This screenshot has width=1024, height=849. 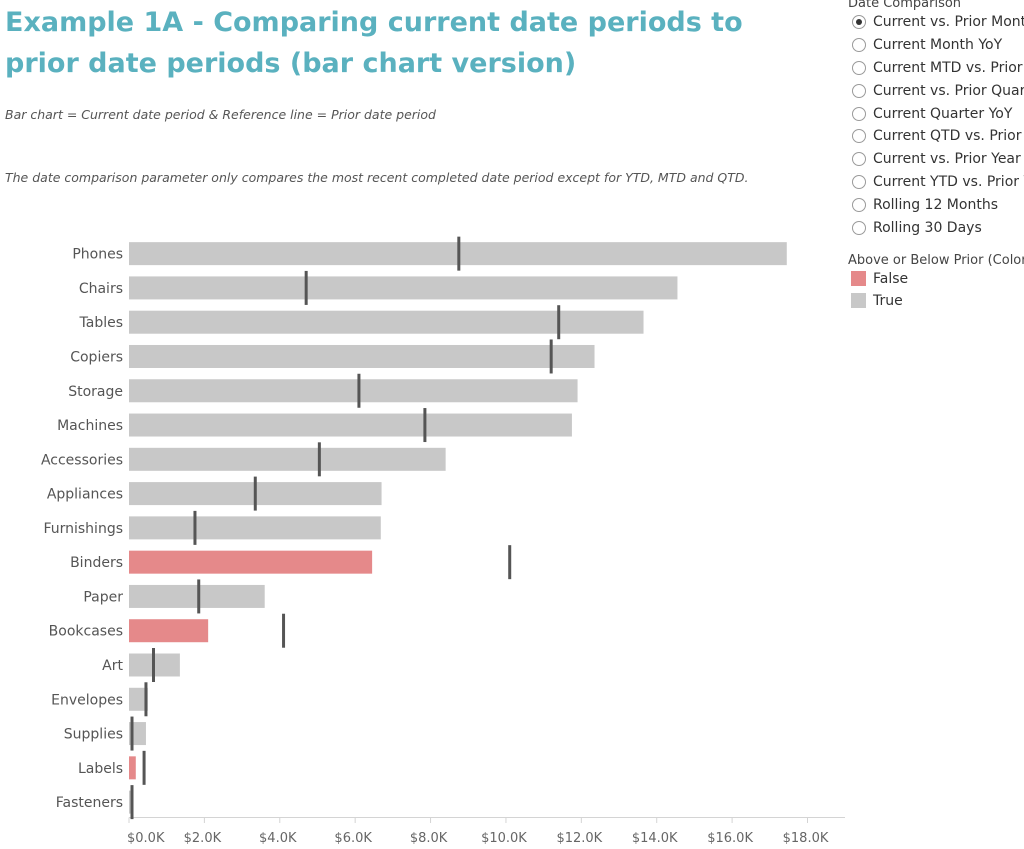 What do you see at coordinates (89, 803) in the screenshot?
I see `category-label: Fasteners` at bounding box center [89, 803].